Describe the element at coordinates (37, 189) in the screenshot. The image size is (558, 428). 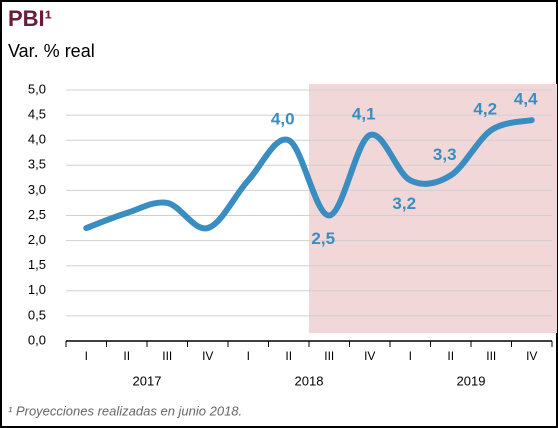
I see `y-tick-label: 3,0` at that location.